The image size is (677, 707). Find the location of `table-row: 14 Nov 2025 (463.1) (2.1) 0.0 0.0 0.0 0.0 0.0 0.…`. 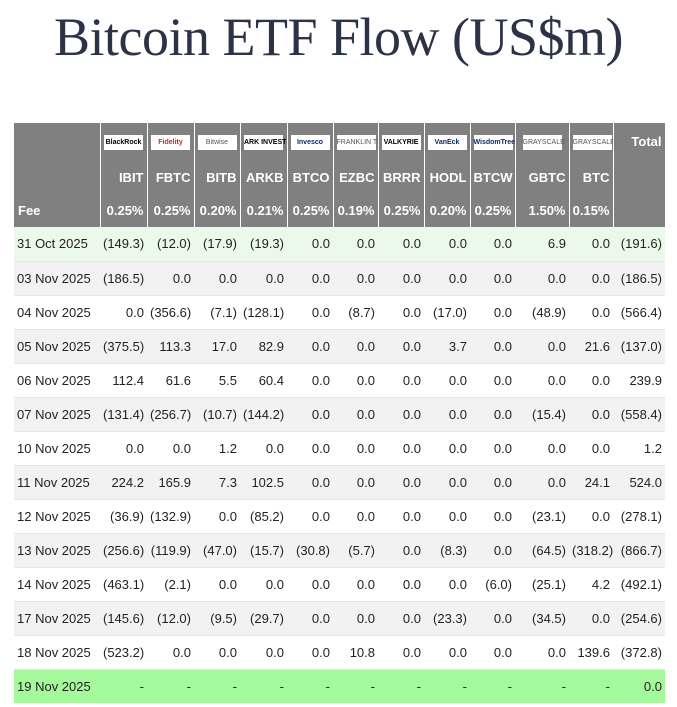

table-row: 14 Nov 2025 (463.1) (2.1) 0.0 0.0 0.0 0.0 0.0 0.… is located at coordinates (339, 584).